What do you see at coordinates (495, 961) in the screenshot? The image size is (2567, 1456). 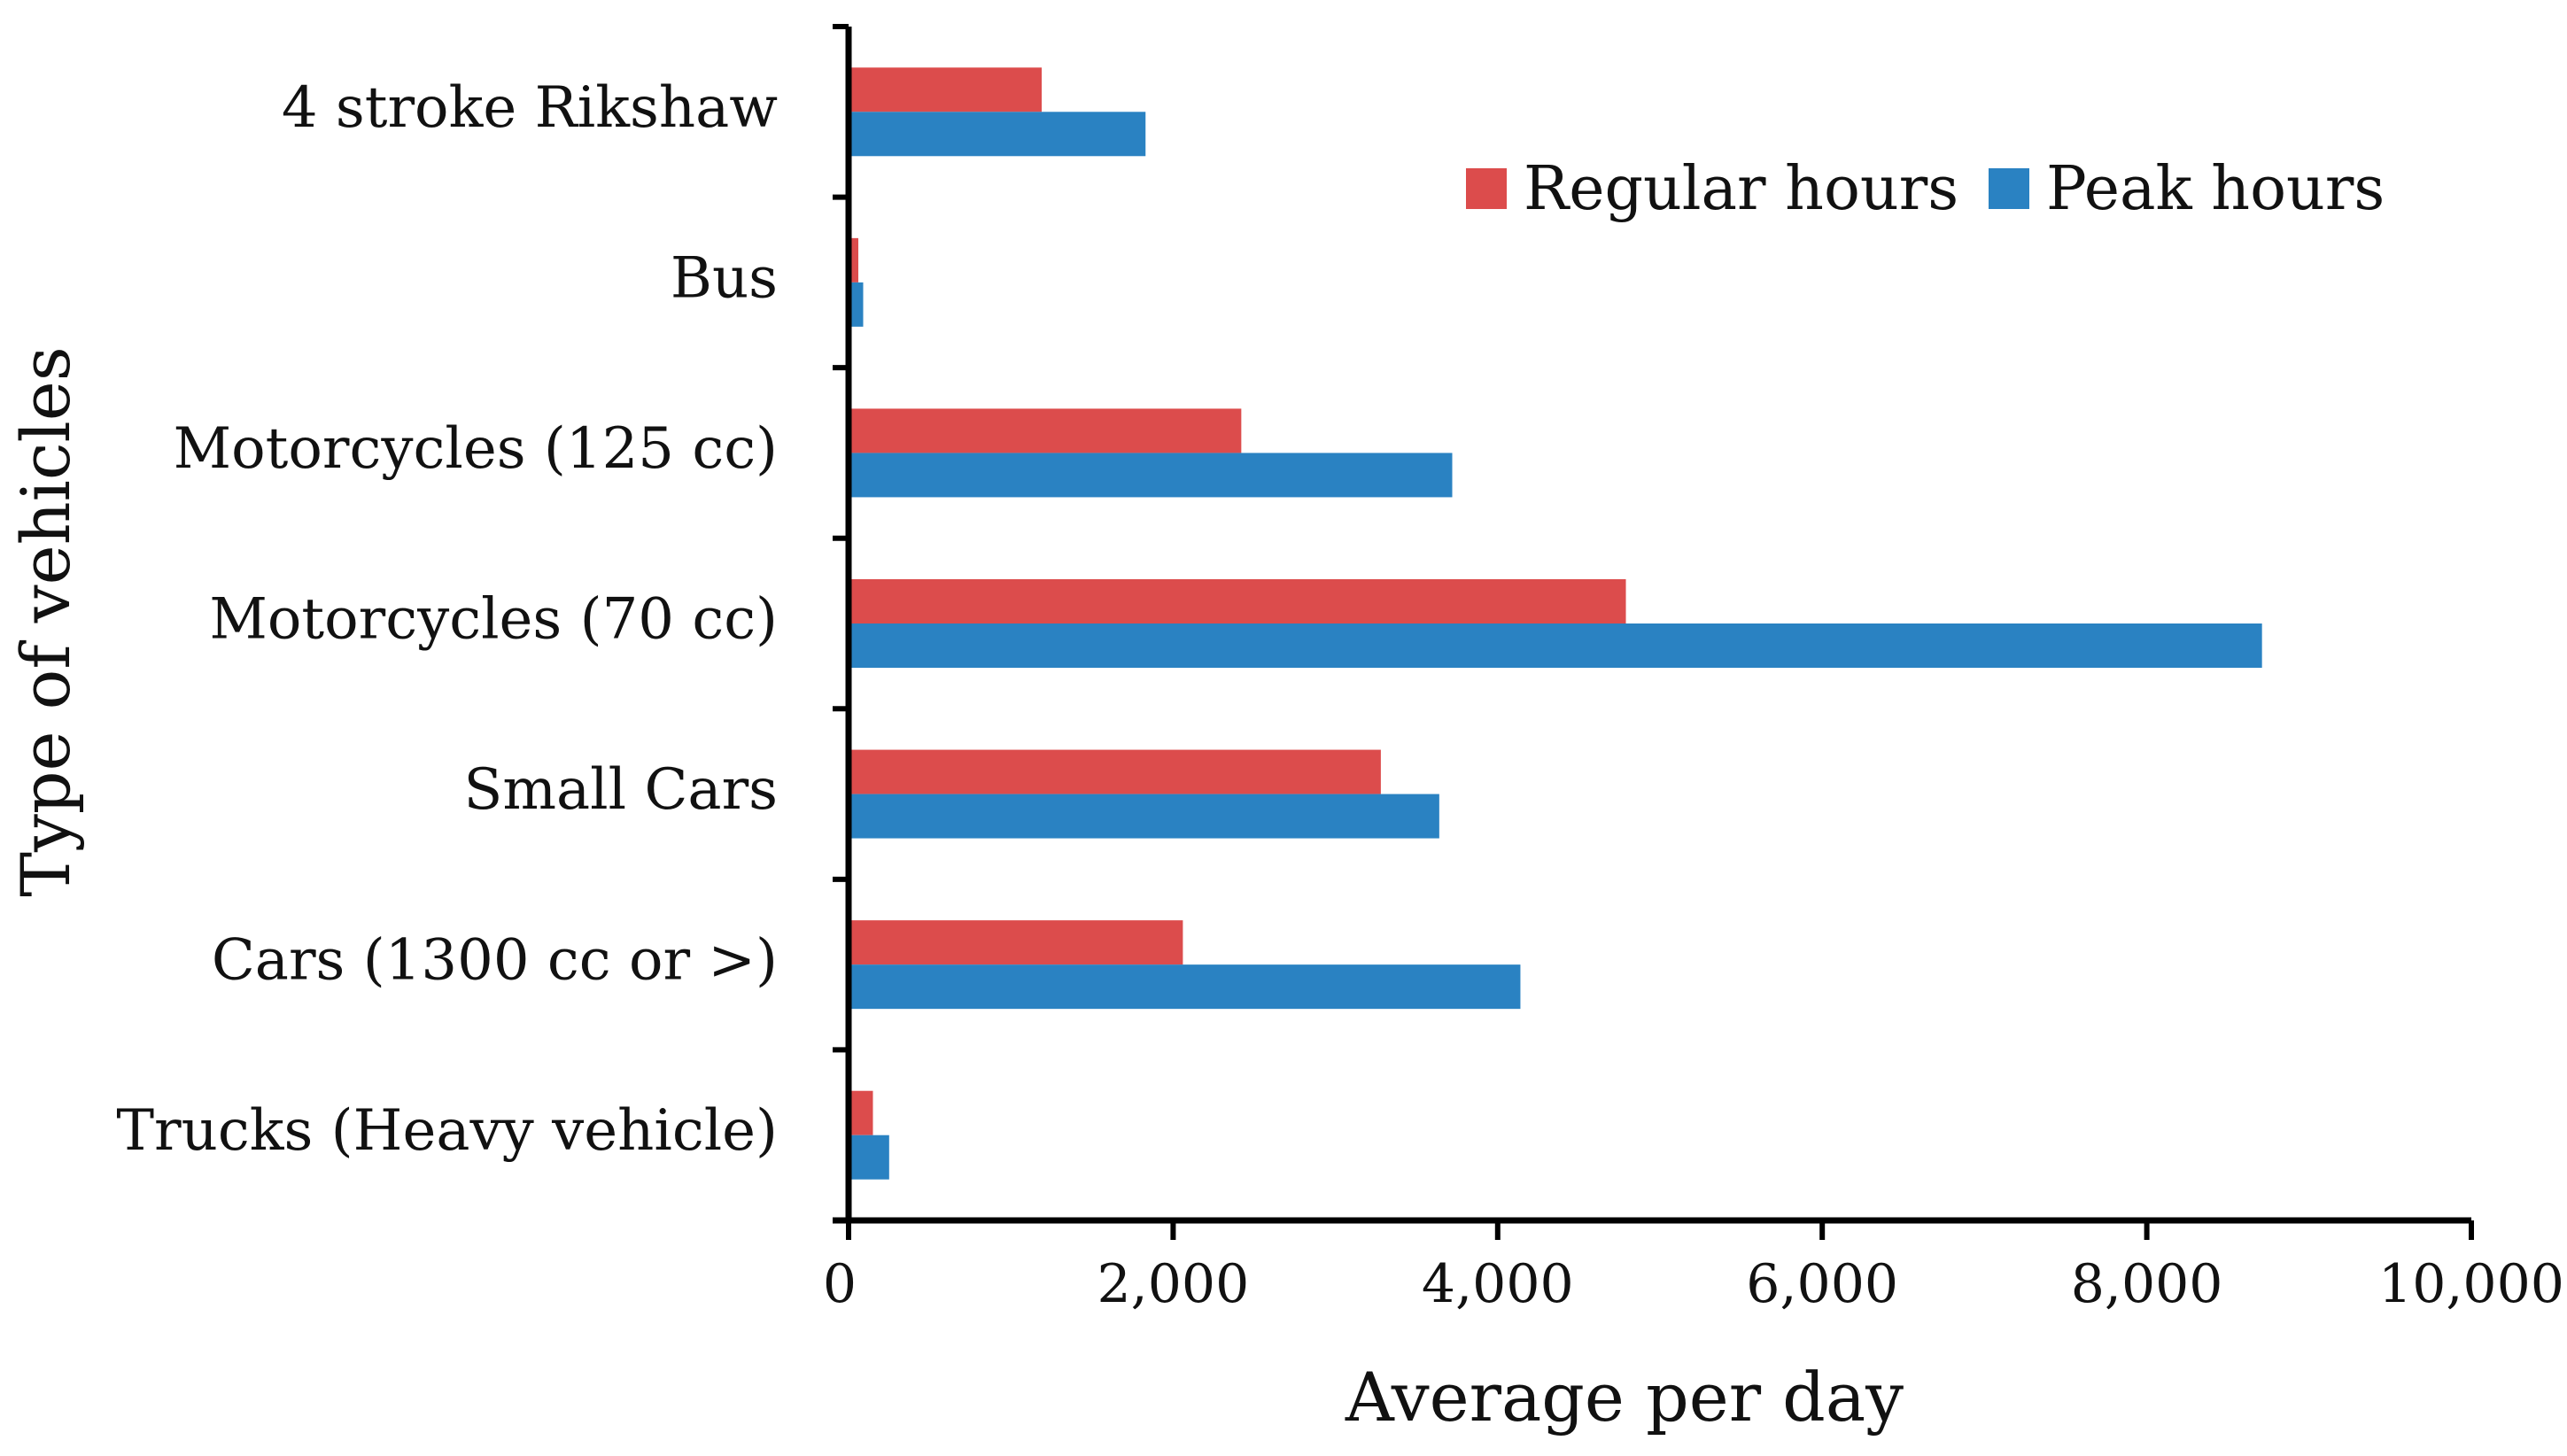 I see `category-label: Cars (1300 cc or >)` at bounding box center [495, 961].